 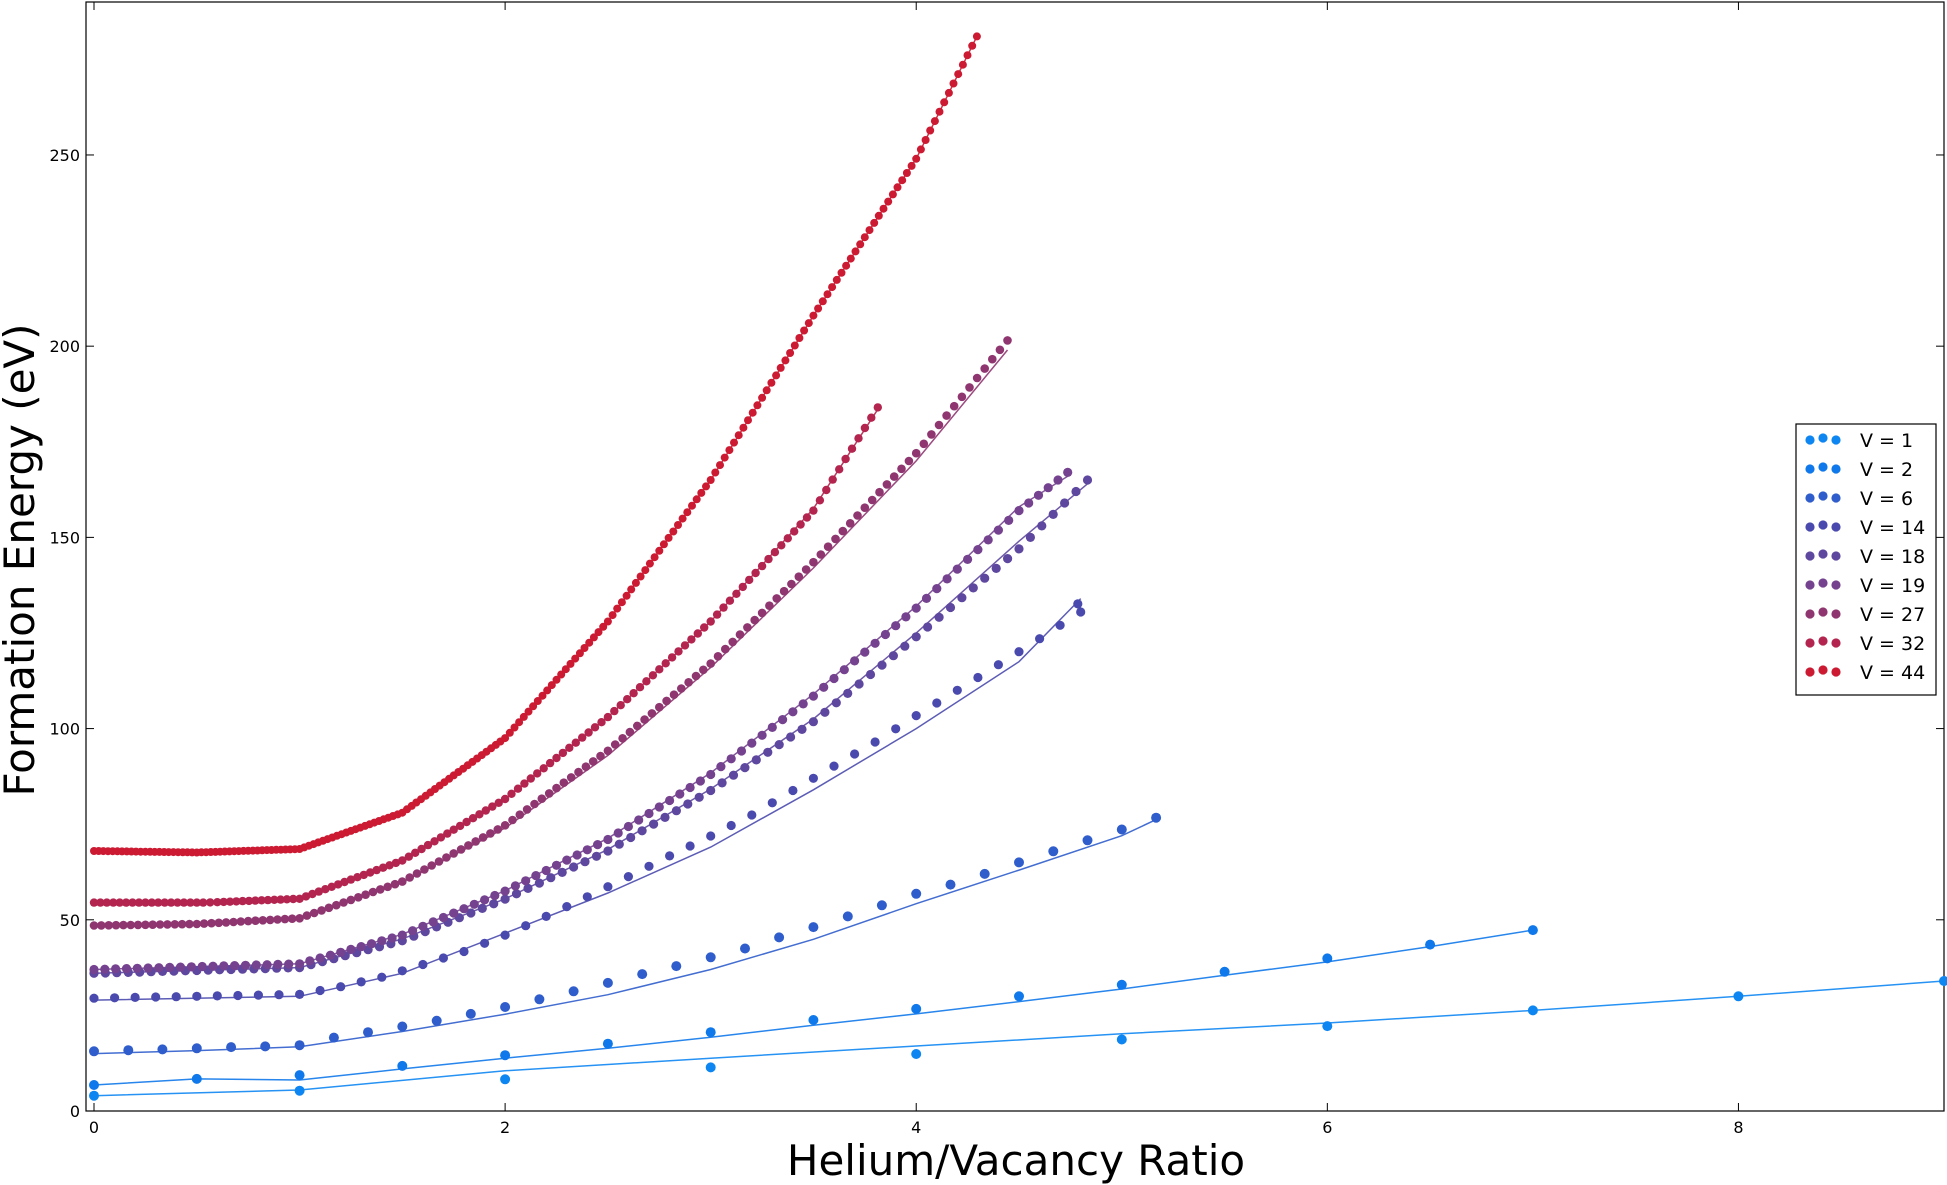 I want to click on x-axis-label: Helium/Vacancy Ratio, so click(x=1016, y=1160).